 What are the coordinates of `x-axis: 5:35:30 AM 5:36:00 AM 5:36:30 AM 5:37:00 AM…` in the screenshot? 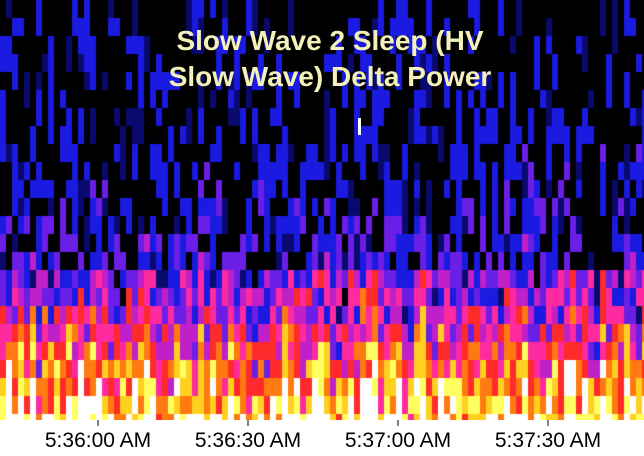 It's located at (322, 438).